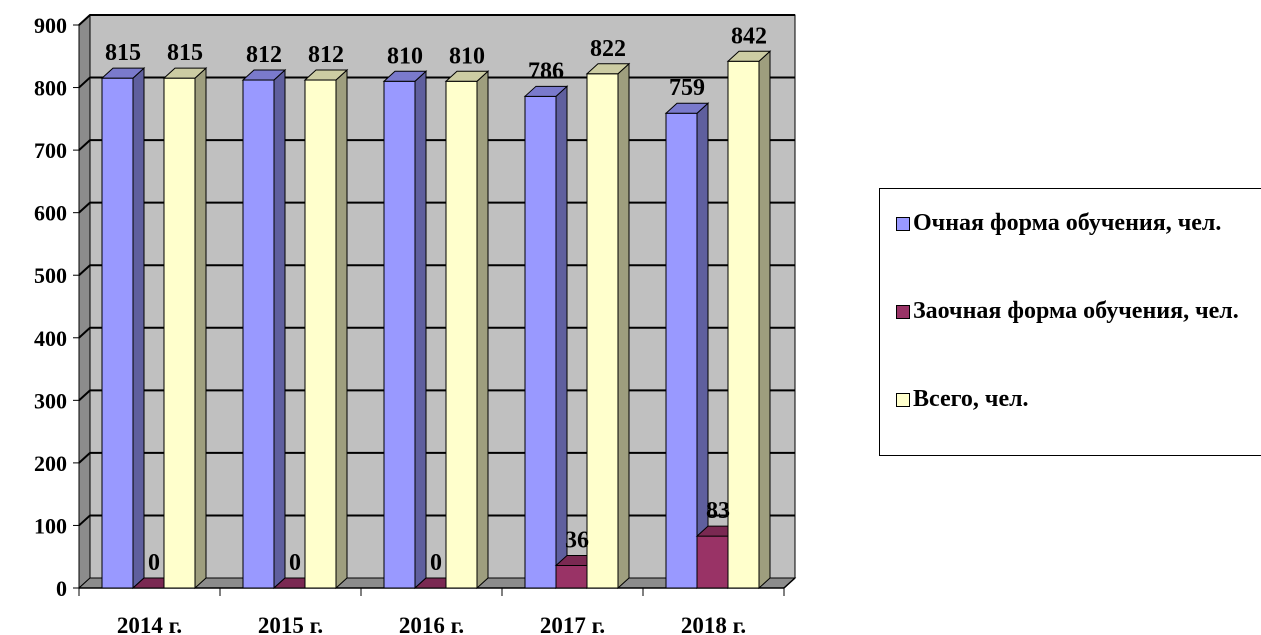 Image resolution: width=1261 pixels, height=635 pixels. I want to click on x-axis-end, so click(789, 583).